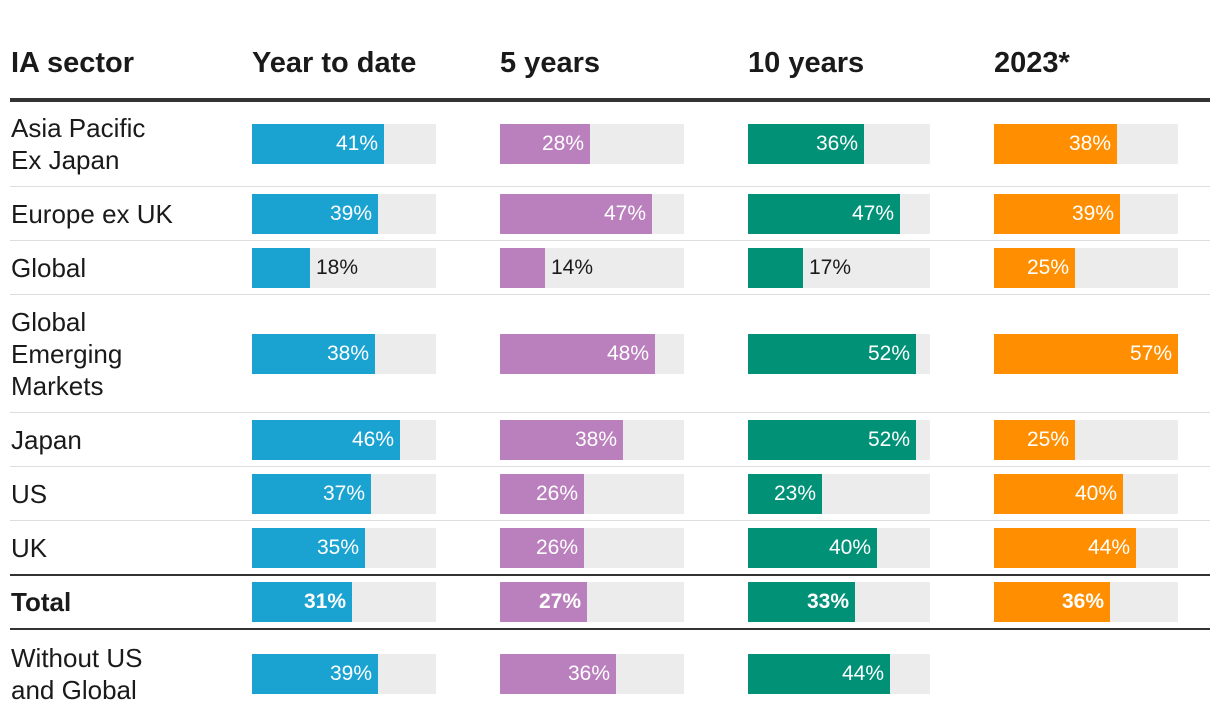  I want to click on bar-track: 18%, so click(344, 268).